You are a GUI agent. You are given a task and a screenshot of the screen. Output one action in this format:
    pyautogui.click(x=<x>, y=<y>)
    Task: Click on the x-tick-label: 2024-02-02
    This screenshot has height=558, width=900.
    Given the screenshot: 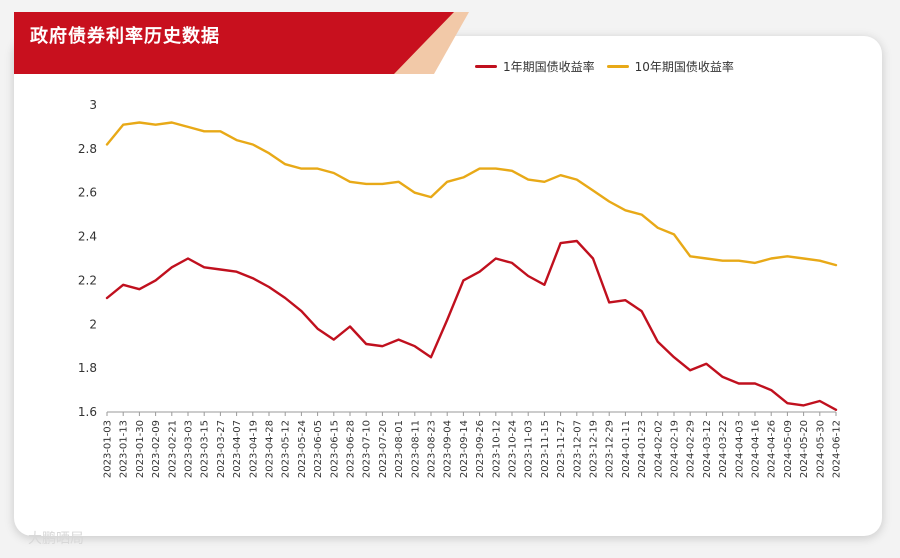 What is the action you would take?
    pyautogui.click(x=658, y=449)
    